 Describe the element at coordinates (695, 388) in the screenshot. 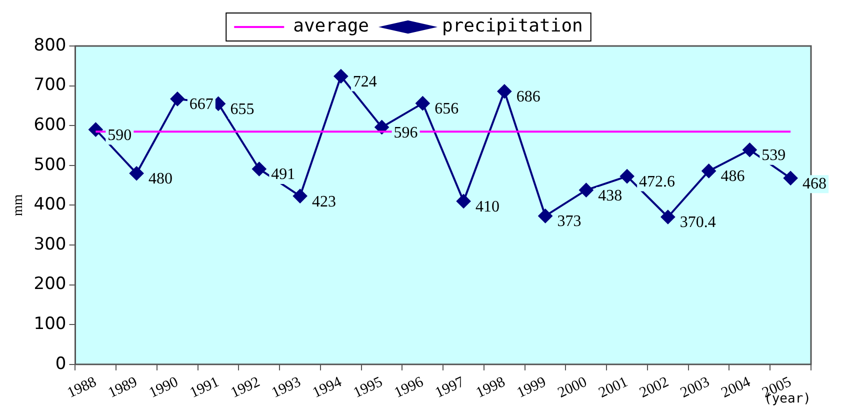

I see `x-tick-label: 2003` at that location.